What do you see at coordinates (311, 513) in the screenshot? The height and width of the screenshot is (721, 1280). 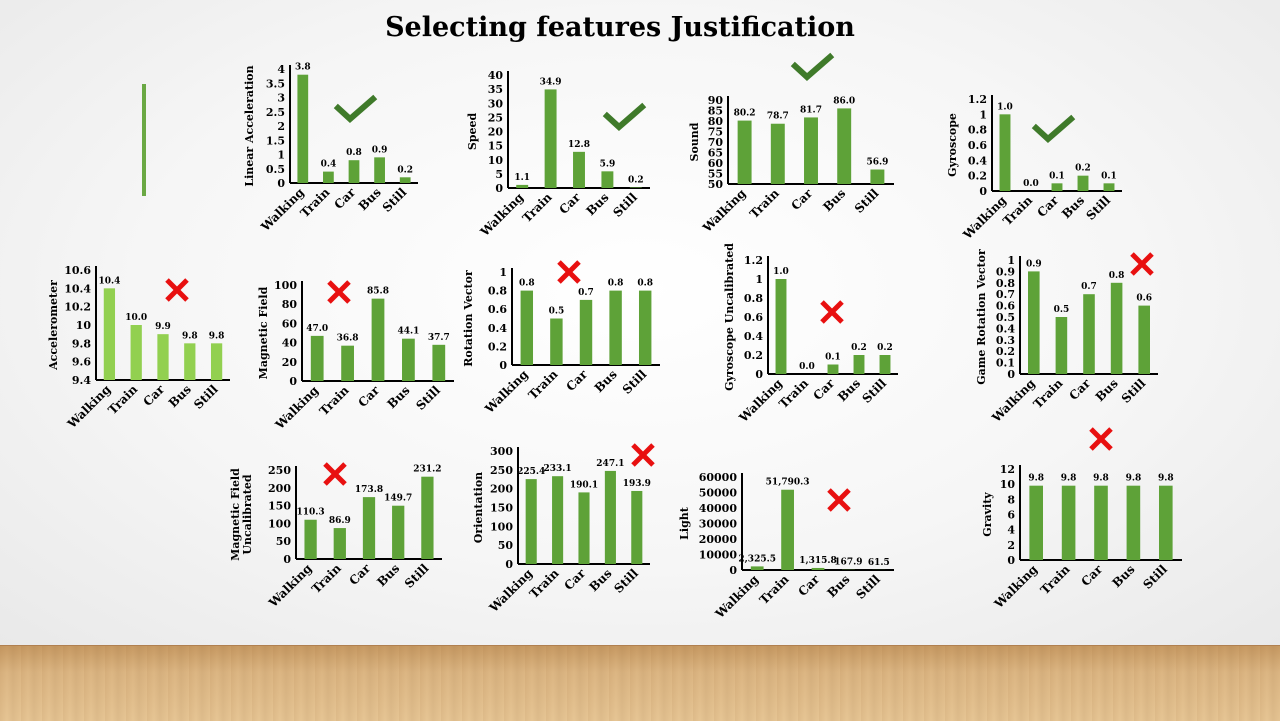 I see `data-label: 110.3` at bounding box center [311, 513].